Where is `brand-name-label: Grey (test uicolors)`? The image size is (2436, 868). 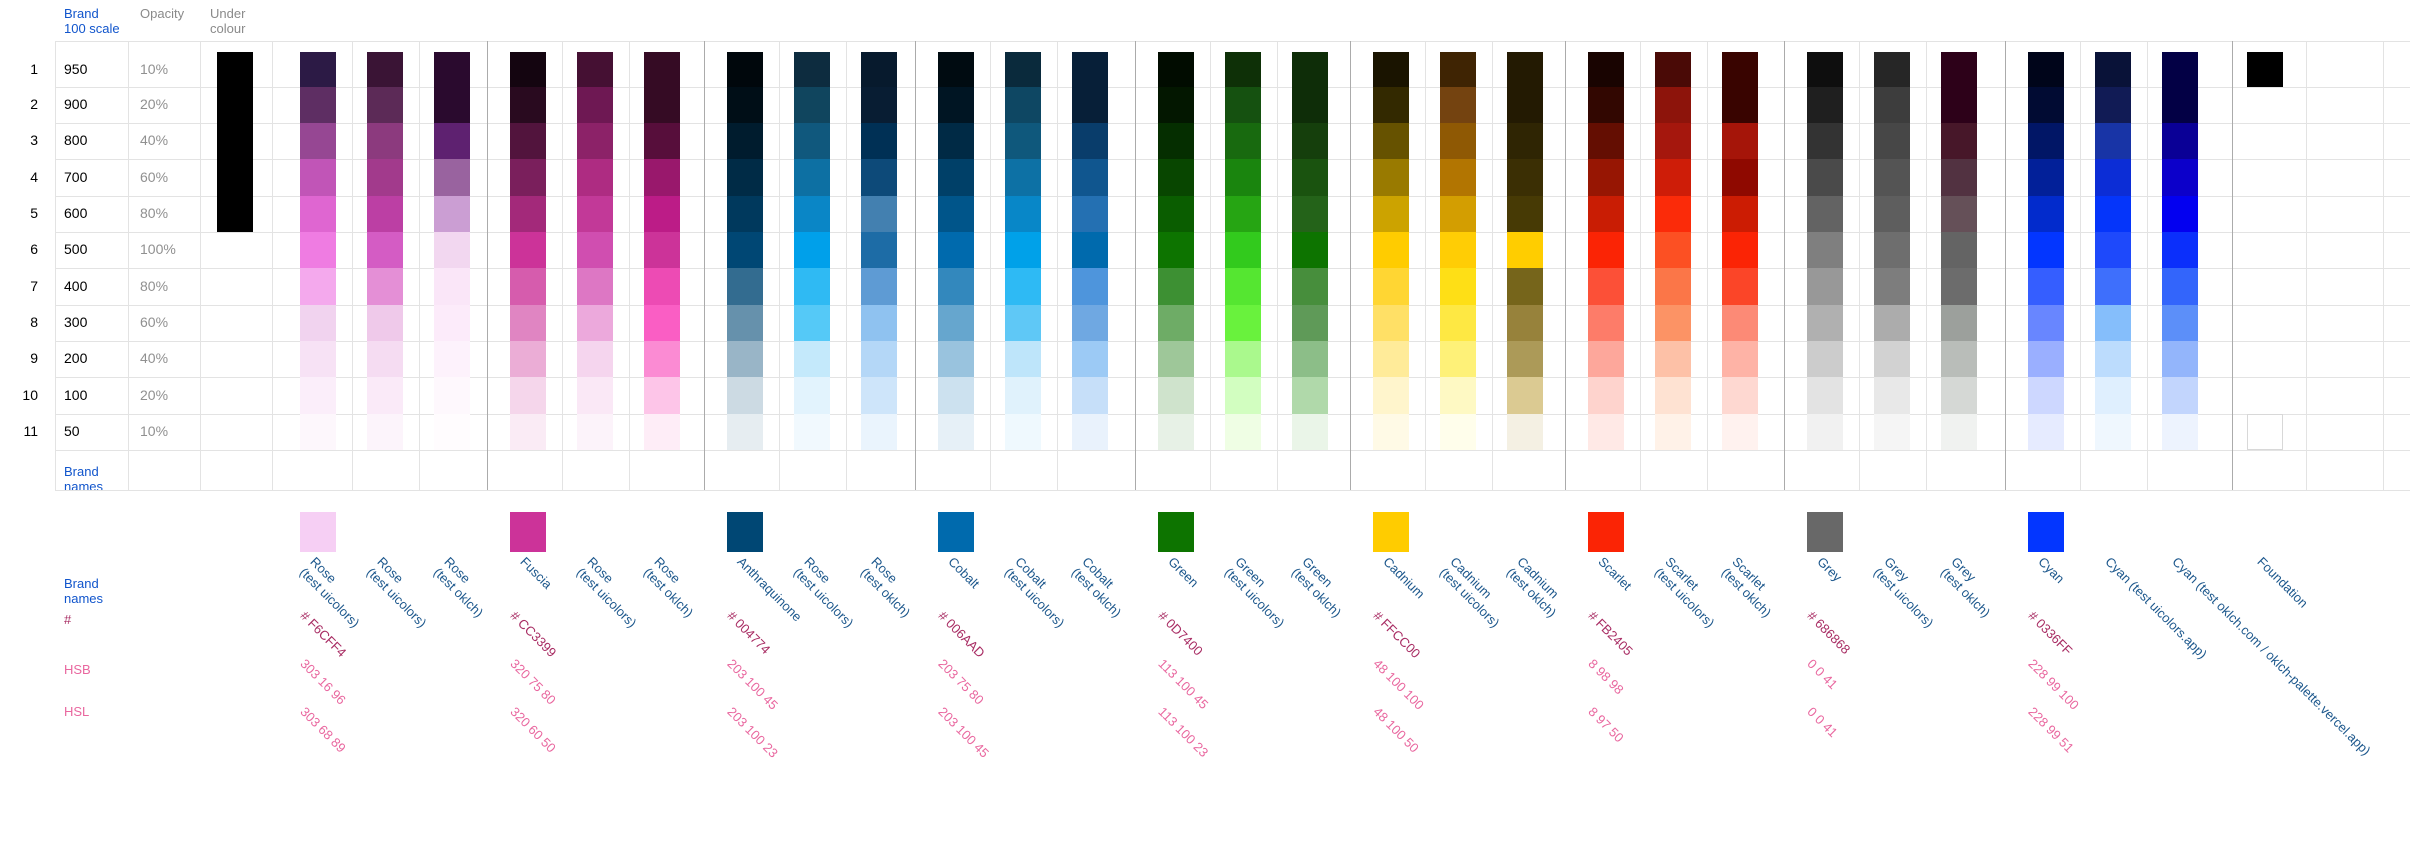
brand-name-label: Grey (test uicolors) is located at coordinates (1903, 592).